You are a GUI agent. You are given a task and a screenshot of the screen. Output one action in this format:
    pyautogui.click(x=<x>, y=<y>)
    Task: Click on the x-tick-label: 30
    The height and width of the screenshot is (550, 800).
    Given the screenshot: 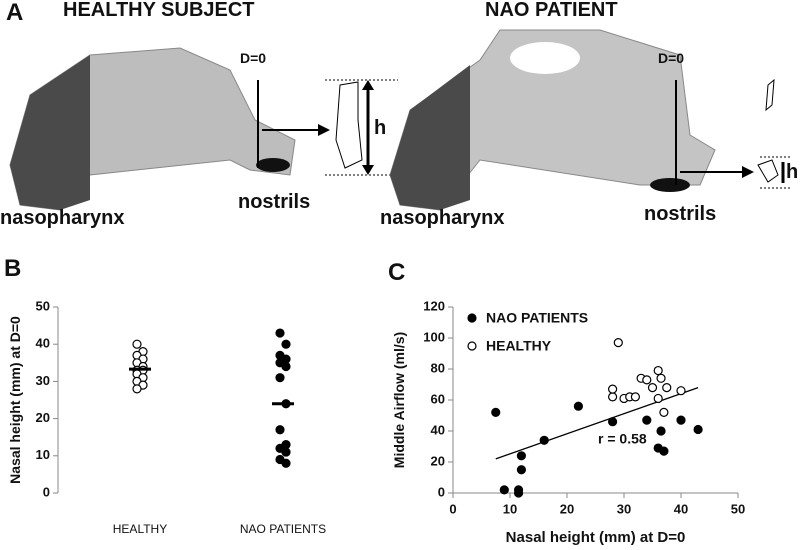 What is the action you would take?
    pyautogui.click(x=624, y=508)
    